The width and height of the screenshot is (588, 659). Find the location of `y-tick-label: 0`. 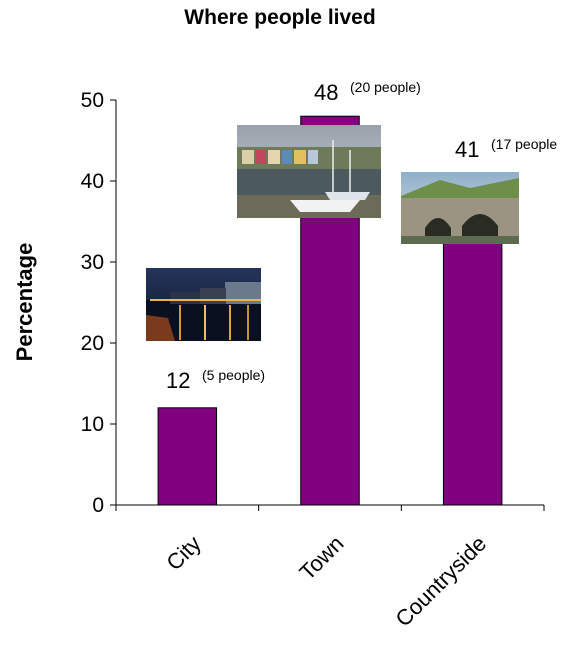

y-tick-label: 0 is located at coordinates (98, 505).